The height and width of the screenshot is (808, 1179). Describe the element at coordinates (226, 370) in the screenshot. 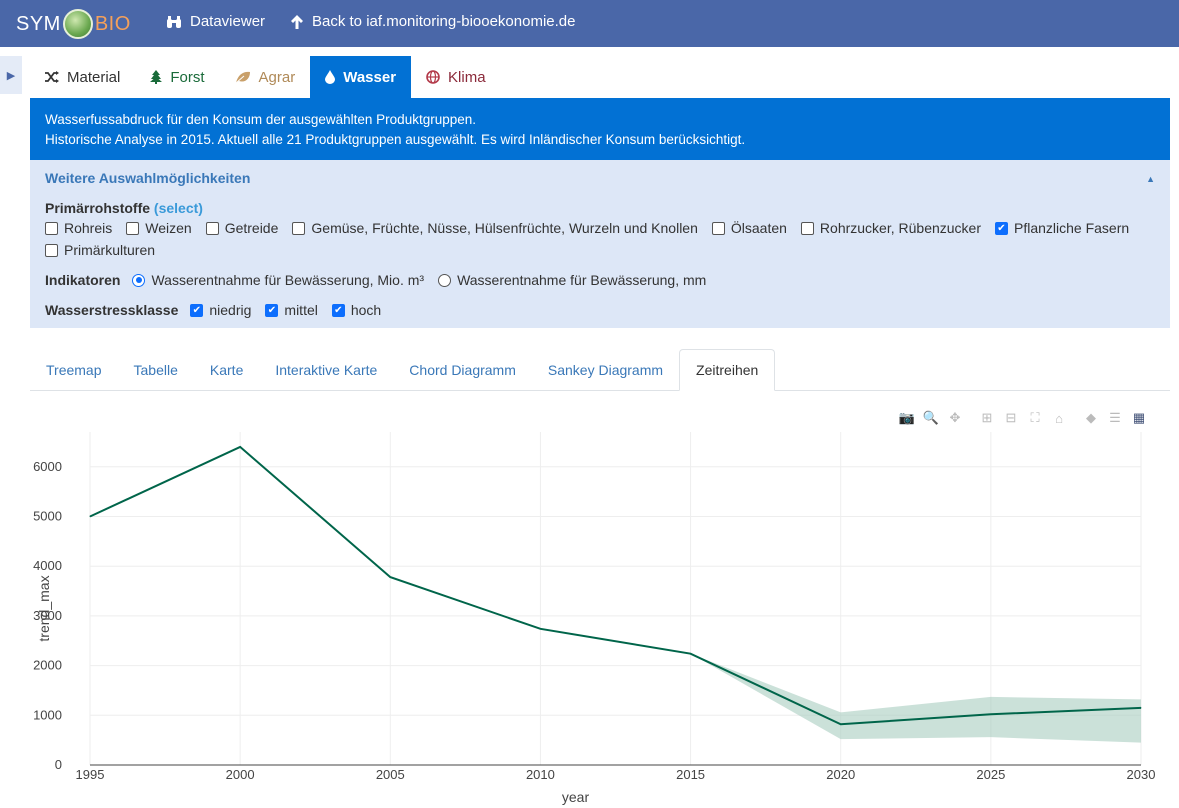

I see `view-tab: Karte` at that location.